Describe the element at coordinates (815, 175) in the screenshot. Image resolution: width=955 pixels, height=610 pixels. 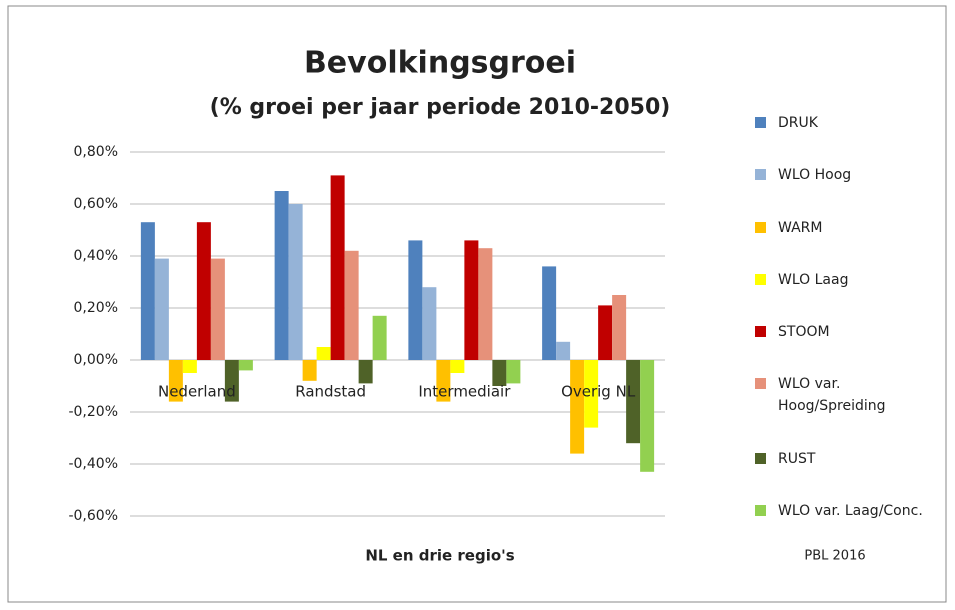
I see `legend-label: WLO Hoog` at that location.